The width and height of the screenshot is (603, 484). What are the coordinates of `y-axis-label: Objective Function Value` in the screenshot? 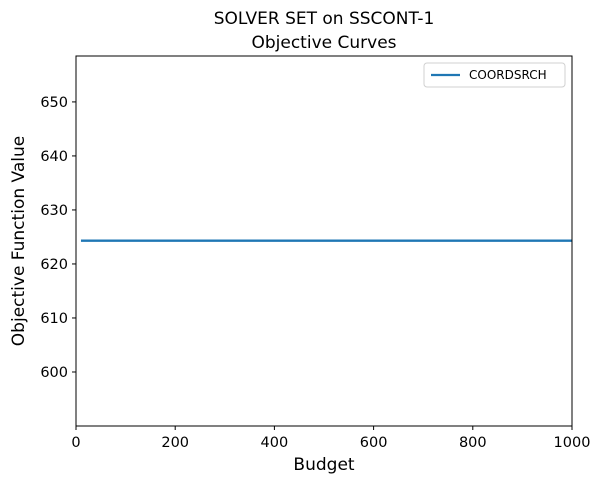 It's located at (19, 241).